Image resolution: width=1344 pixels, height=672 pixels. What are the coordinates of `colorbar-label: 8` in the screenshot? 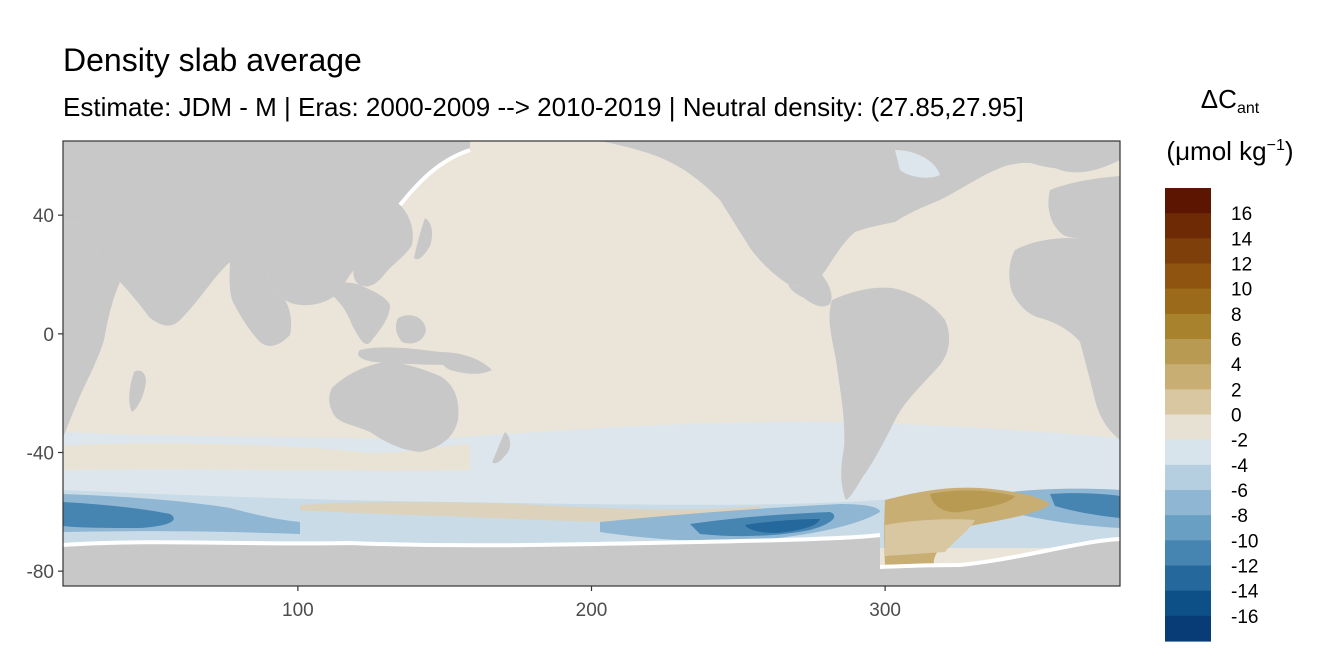 It's located at (1236, 315).